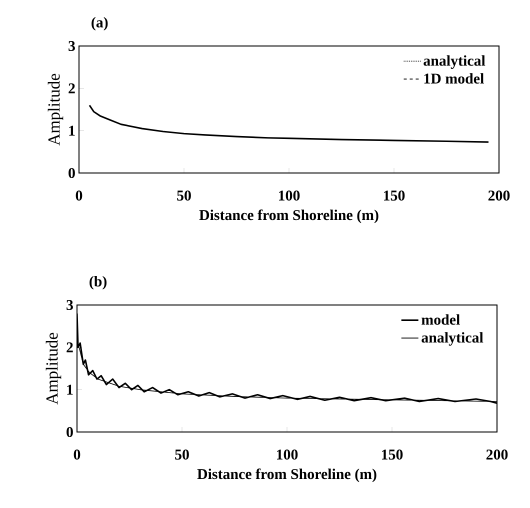 The height and width of the screenshot is (508, 530). I want to click on legend-label: model, so click(441, 319).